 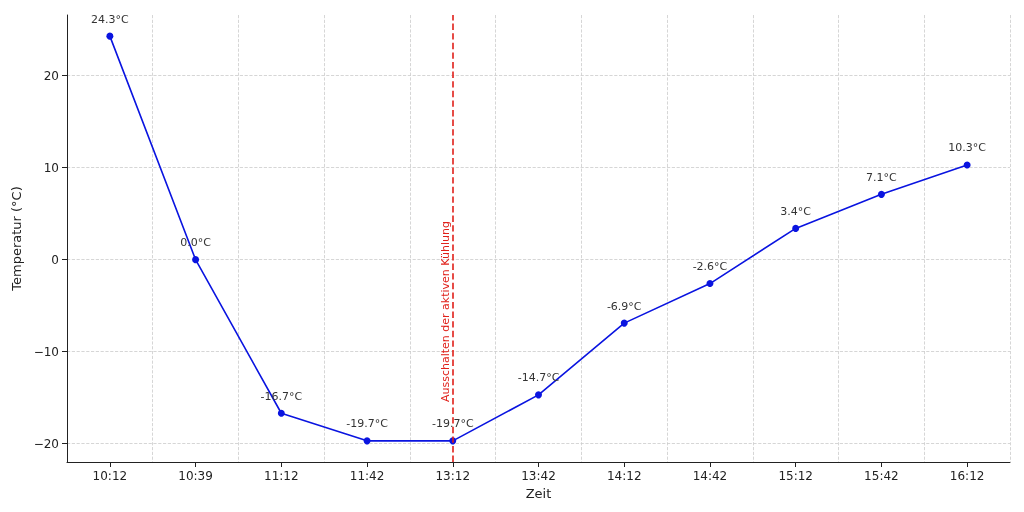 What do you see at coordinates (51, 167) in the screenshot?
I see `y-tick-label: 10` at bounding box center [51, 167].